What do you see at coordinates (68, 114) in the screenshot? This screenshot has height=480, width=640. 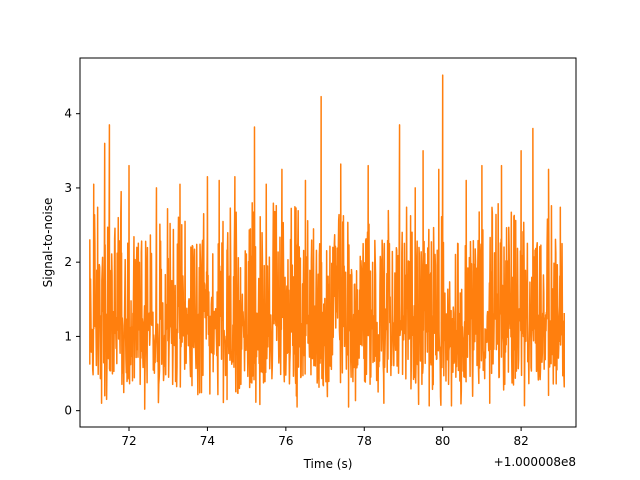 I see `y-tick-label: 4` at bounding box center [68, 114].